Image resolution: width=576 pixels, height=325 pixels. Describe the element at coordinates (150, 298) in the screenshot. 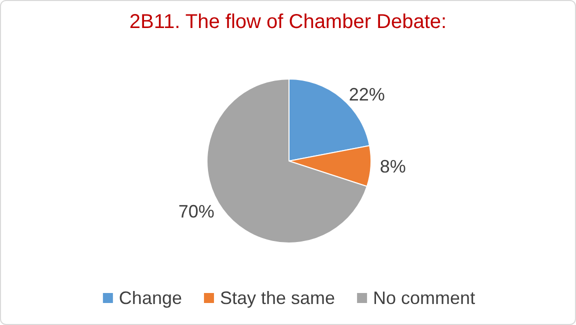

I see `legend-label: Change` at that location.